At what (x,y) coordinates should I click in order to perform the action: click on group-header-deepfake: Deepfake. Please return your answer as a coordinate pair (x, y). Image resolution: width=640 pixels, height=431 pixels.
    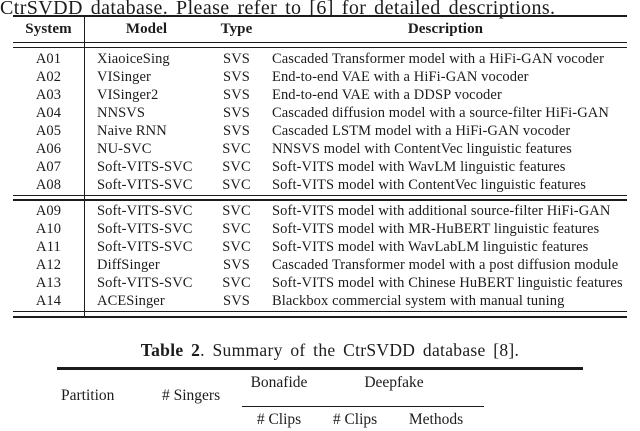
    Looking at the image, I should click on (394, 382).